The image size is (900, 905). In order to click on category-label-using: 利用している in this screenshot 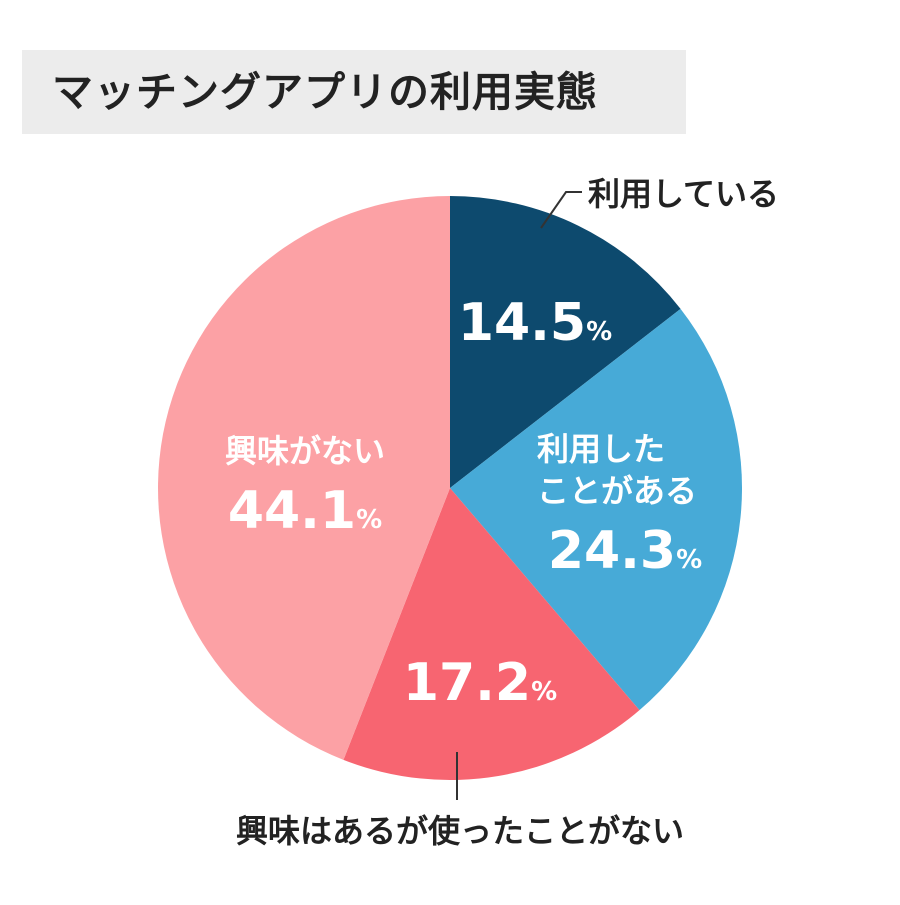, I will do `click(683, 194)`.